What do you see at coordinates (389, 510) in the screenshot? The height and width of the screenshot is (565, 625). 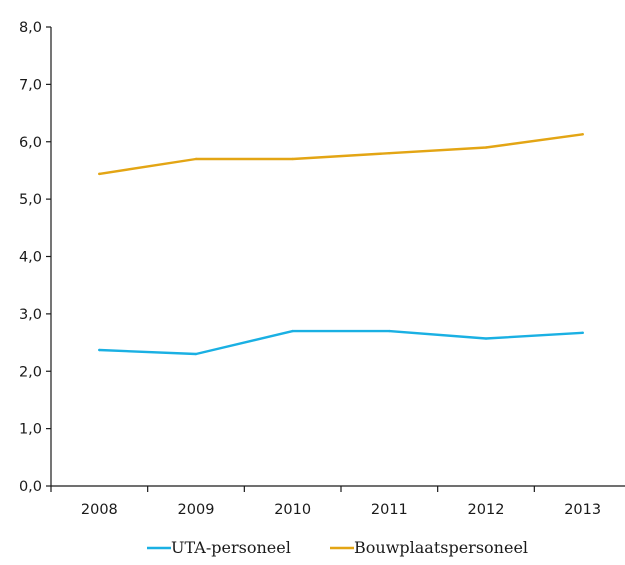 I see `x-tick-label: 2011` at bounding box center [389, 510].